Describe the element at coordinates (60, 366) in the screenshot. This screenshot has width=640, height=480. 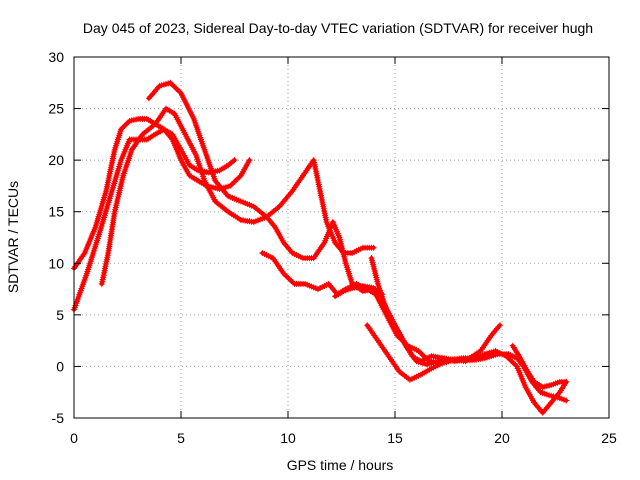
I see `y-tick-label: 0` at that location.